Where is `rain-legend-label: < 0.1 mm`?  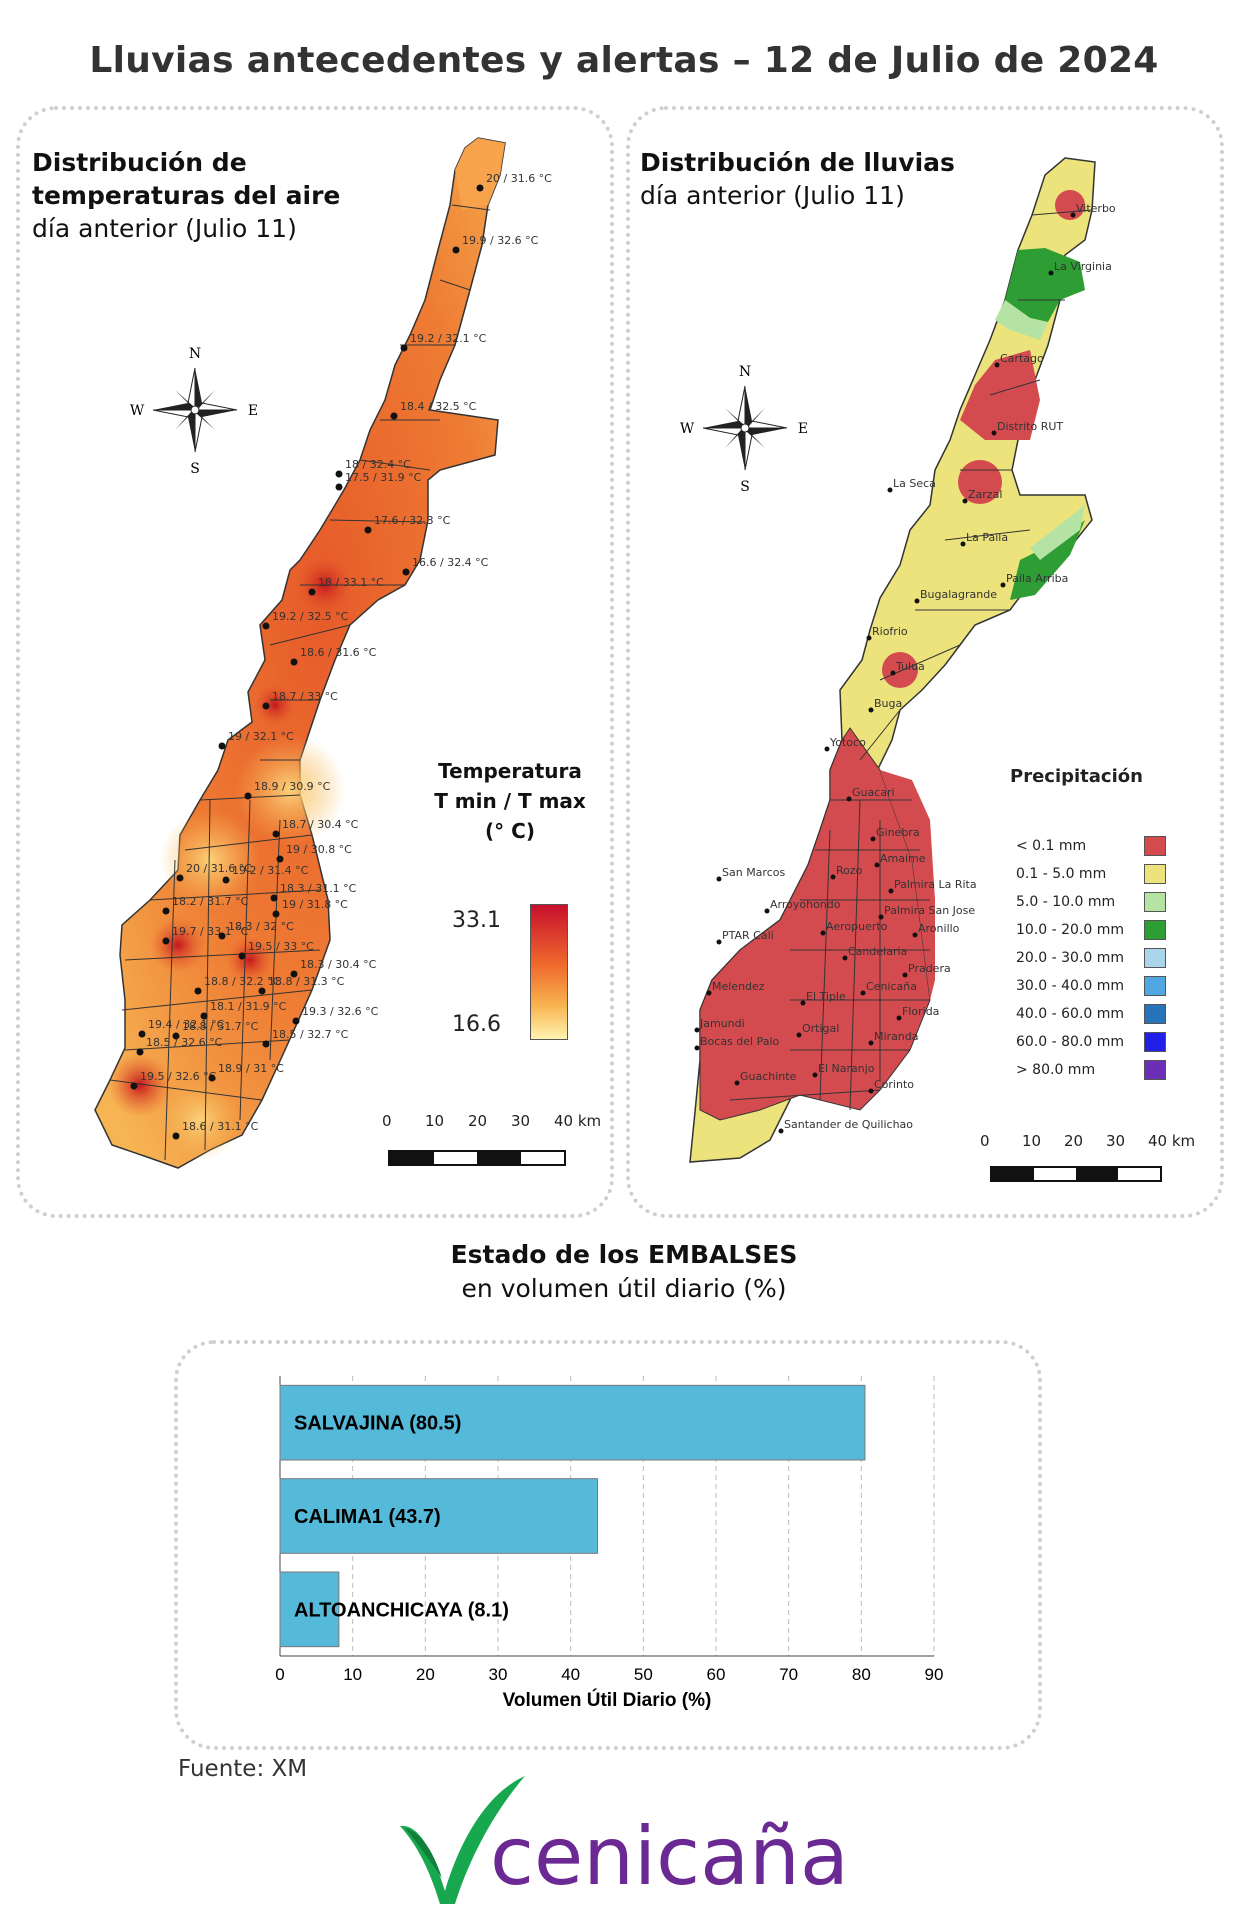
rain-legend-label: < 0.1 mm is located at coordinates (1051, 846).